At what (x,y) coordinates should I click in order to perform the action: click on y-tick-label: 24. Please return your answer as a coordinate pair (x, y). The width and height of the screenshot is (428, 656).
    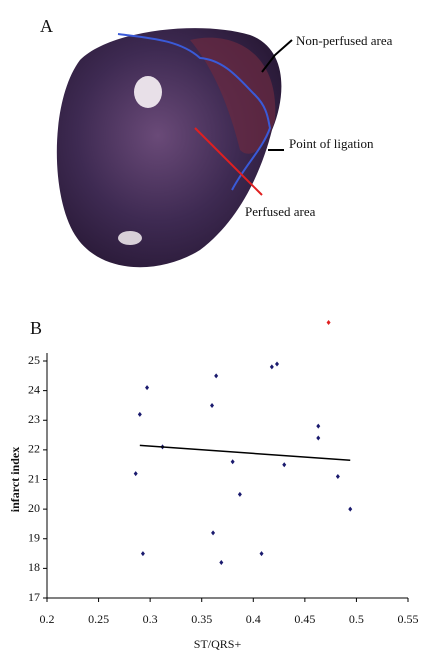
    Looking at the image, I should click on (34, 389).